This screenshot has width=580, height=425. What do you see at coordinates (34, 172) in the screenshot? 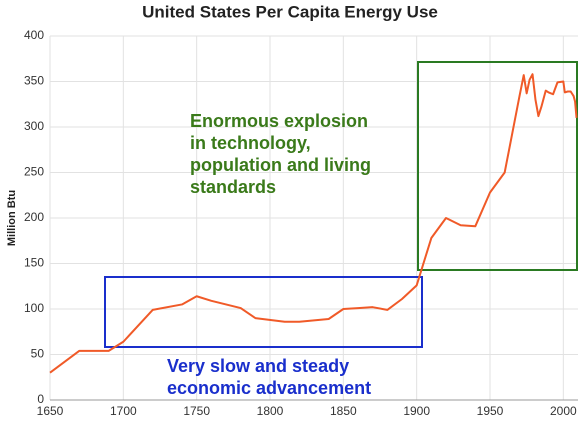
I see `y-tick-label: 250` at bounding box center [34, 172].